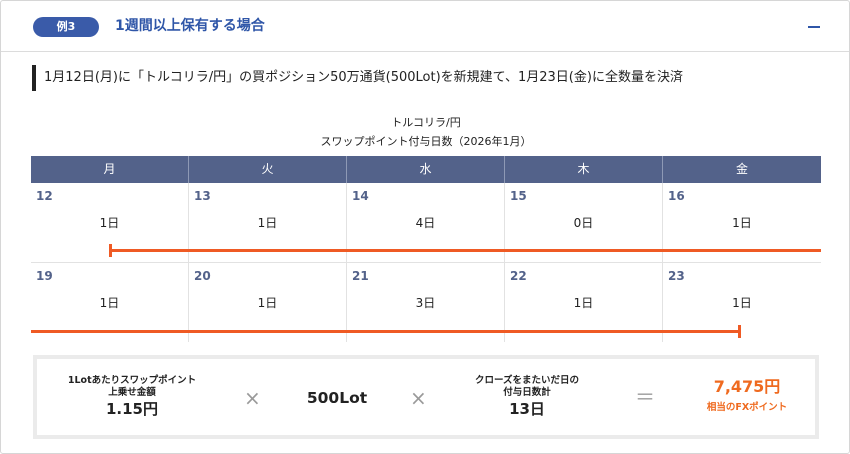 The height and width of the screenshot is (454, 850). I want to click on panel-title: 1週間以上保有する場合, so click(190, 26).